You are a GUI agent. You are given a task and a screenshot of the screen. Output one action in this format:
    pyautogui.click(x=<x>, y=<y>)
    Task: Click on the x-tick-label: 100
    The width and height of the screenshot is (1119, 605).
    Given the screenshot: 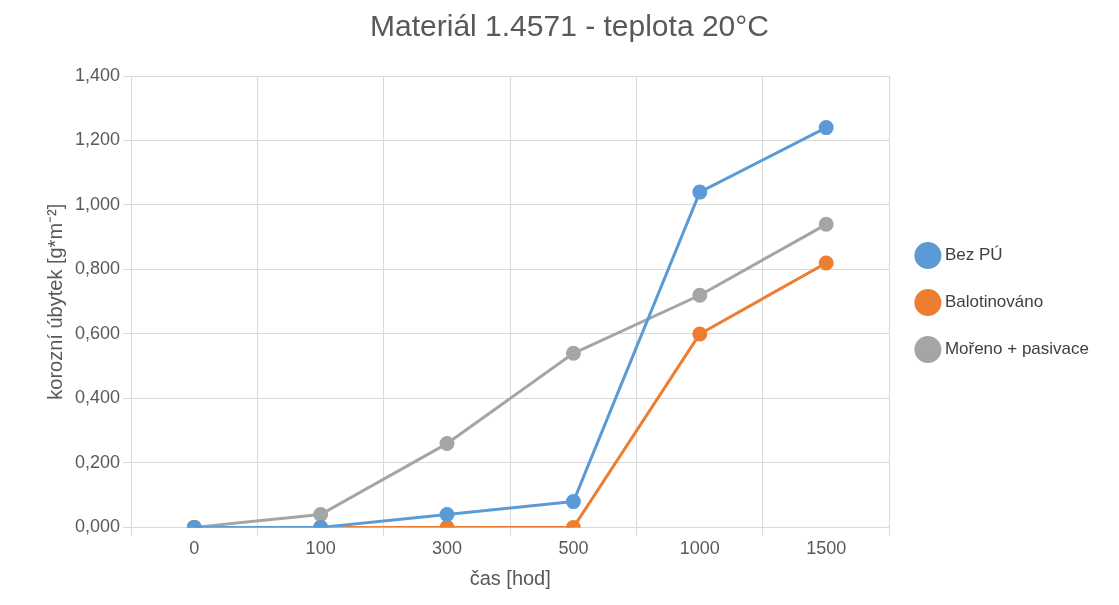 What is the action you would take?
    pyautogui.click(x=320, y=548)
    